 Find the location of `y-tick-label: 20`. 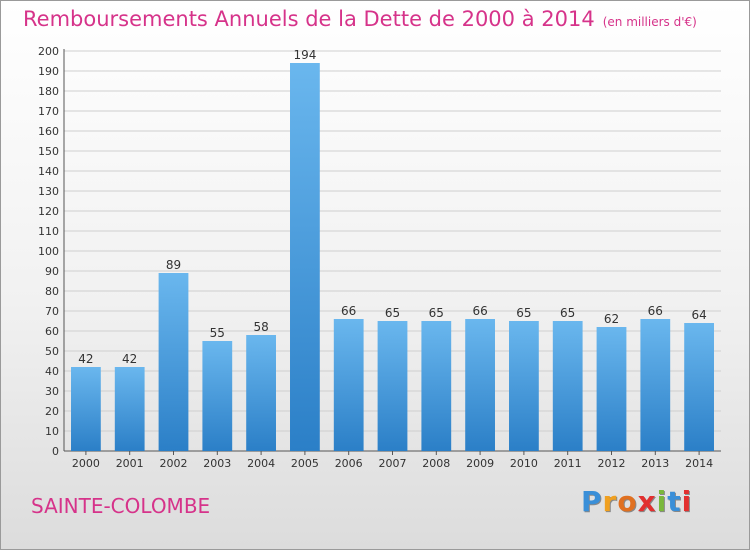

y-tick-label: 20 is located at coordinates (52, 411).